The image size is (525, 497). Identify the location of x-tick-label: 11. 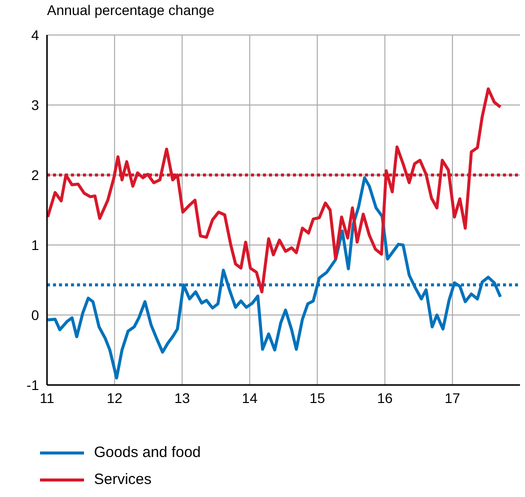
(47, 398).